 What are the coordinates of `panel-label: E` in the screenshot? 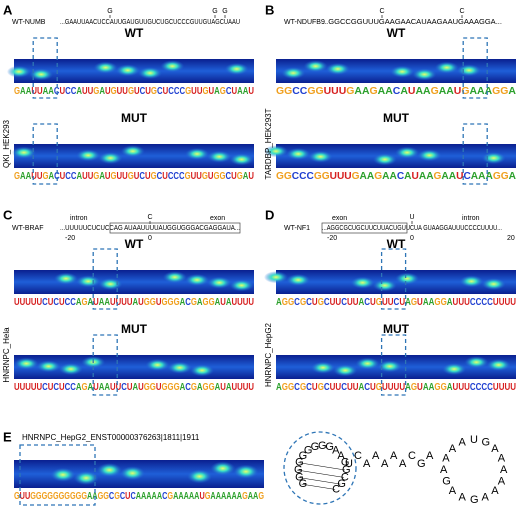 It's located at (7, 436).